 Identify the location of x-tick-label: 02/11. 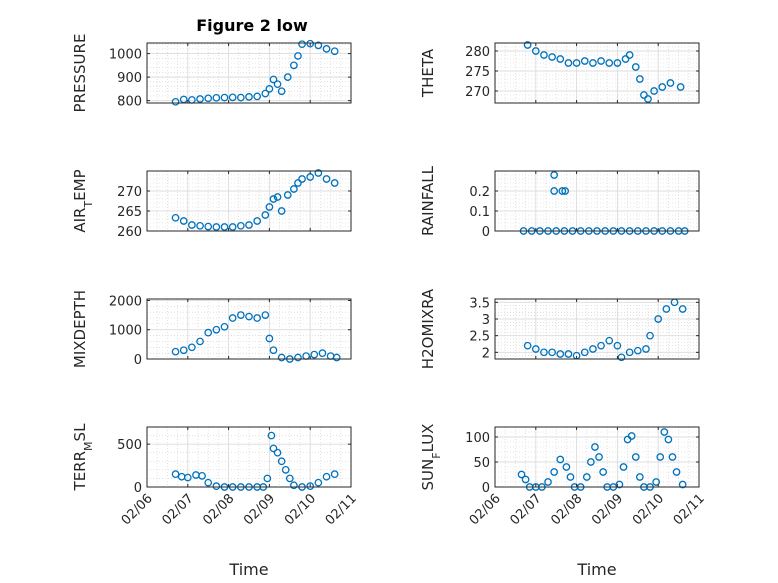
(341, 509).